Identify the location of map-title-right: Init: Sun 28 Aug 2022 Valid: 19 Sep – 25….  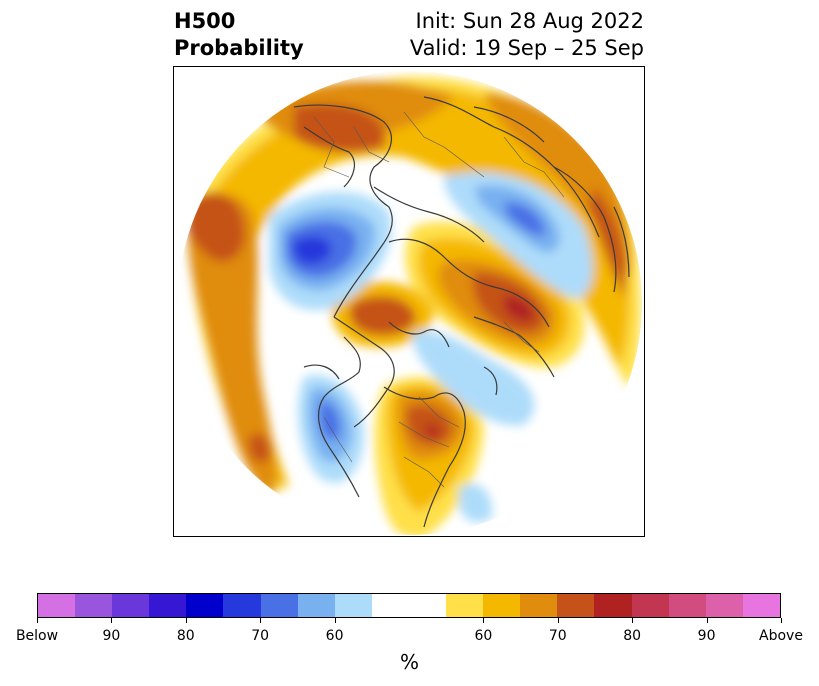
(527, 35).